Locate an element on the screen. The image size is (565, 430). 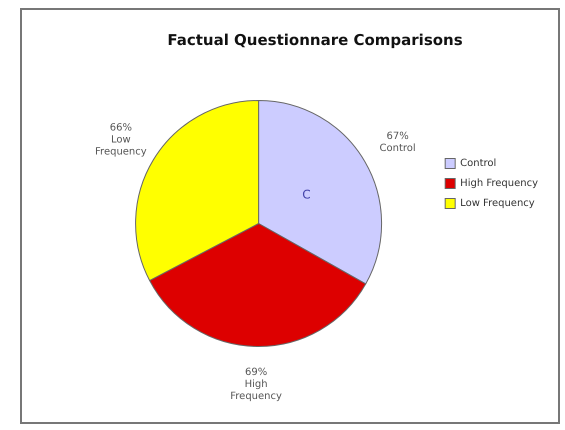
data-label: 67% is located at coordinates (397, 136).